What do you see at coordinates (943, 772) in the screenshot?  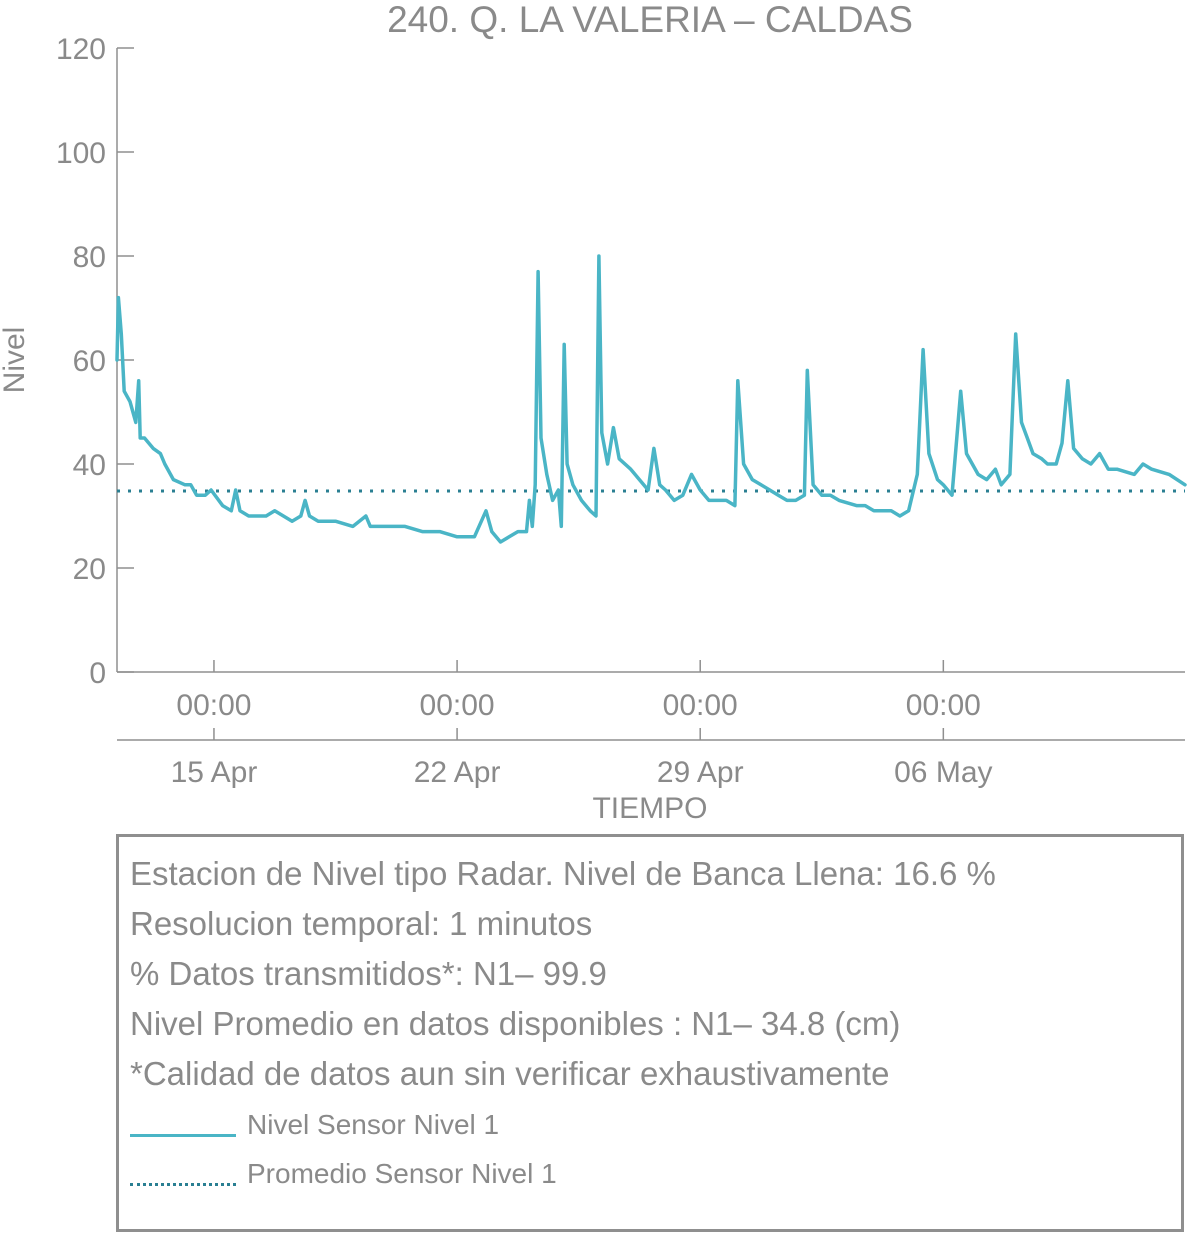 I see `x-tick-date-label: 06 May` at bounding box center [943, 772].